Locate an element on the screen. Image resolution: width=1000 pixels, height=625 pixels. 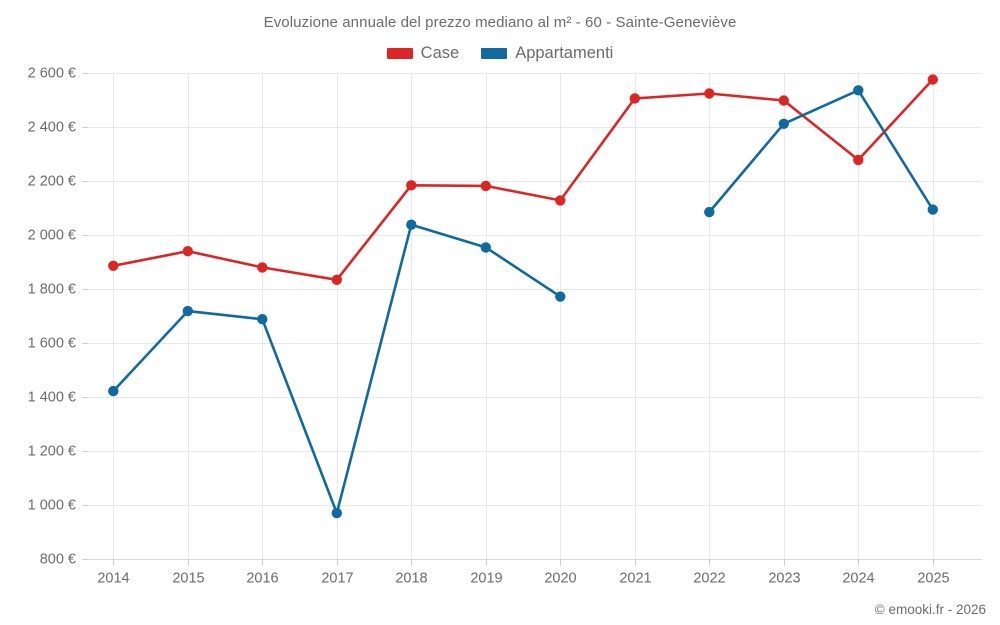
data-point-appartamenti-2020 is located at coordinates (560, 296).